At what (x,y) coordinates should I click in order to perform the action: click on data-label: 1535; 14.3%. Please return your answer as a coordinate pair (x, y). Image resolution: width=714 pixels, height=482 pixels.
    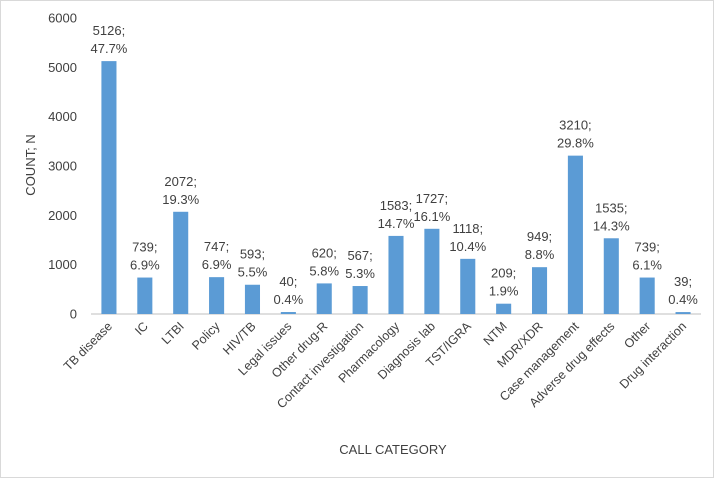
    Looking at the image, I should click on (611, 216).